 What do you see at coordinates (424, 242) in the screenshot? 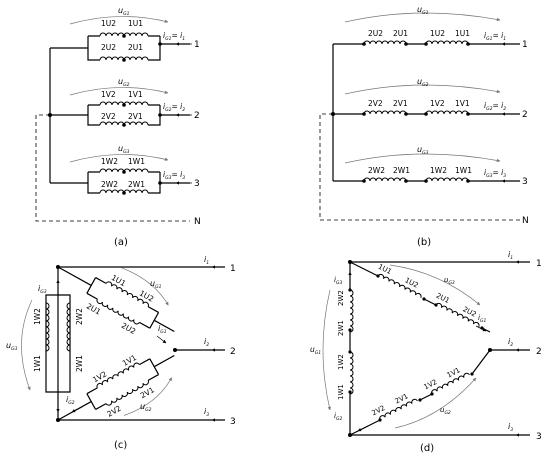
I see `panel-b-caption: (b)` at bounding box center [424, 242].